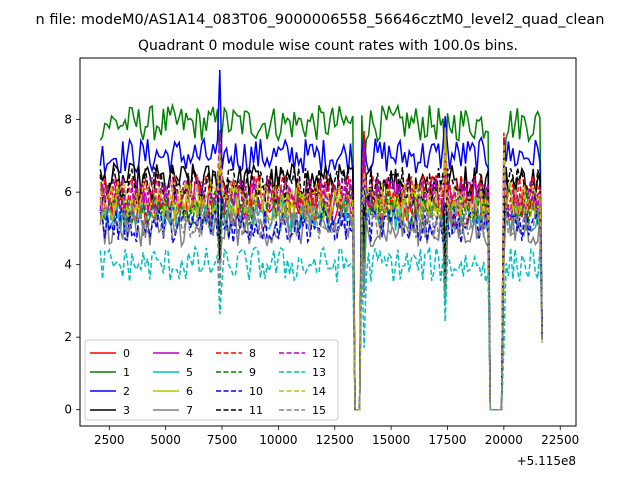 The width and height of the screenshot is (640, 480). What do you see at coordinates (126, 410) in the screenshot?
I see `legend-label-3: 3` at bounding box center [126, 410].